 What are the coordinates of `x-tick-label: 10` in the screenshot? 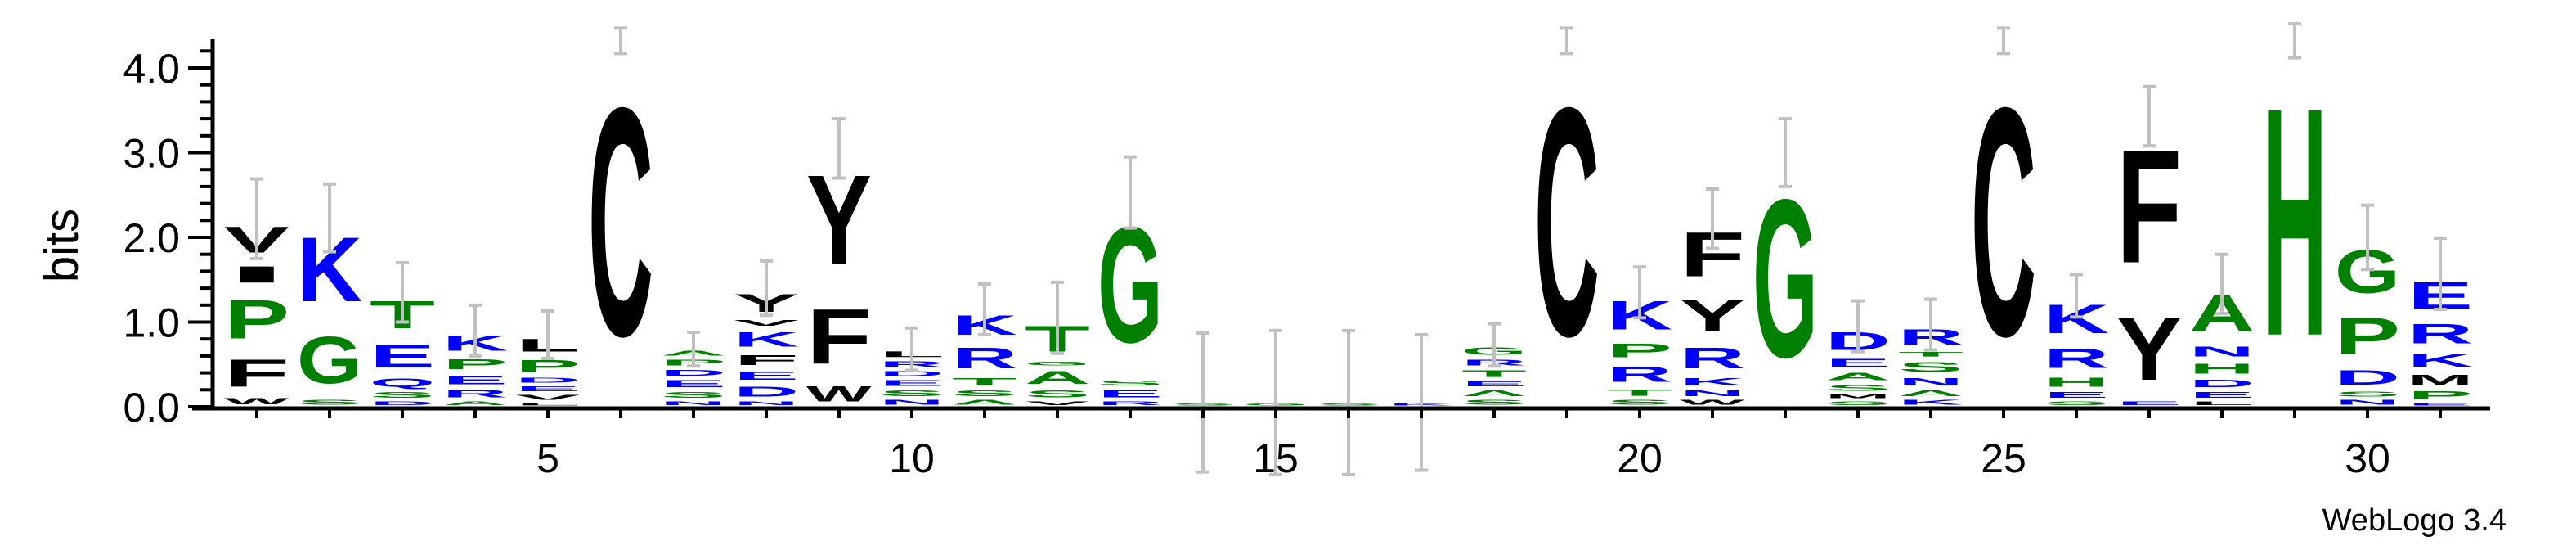 It's located at (912, 458).